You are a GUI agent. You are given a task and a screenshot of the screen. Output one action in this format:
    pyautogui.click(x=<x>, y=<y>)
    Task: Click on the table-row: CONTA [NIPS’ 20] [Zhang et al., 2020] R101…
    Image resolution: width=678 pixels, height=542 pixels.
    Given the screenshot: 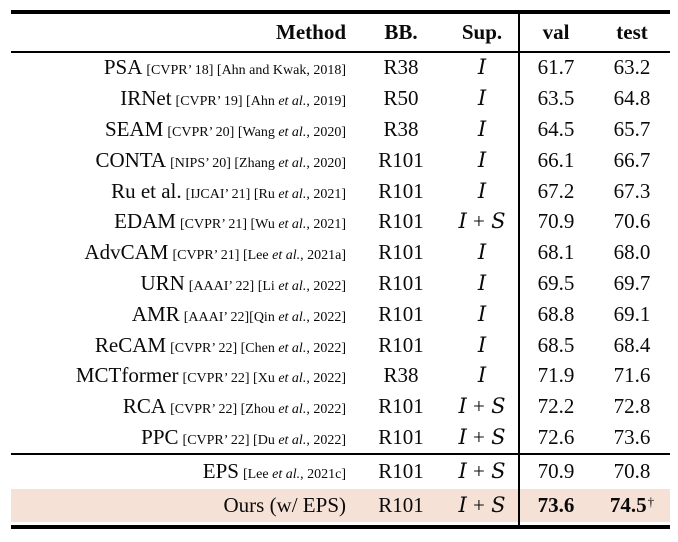 What is the action you would take?
    pyautogui.click(x=340, y=160)
    